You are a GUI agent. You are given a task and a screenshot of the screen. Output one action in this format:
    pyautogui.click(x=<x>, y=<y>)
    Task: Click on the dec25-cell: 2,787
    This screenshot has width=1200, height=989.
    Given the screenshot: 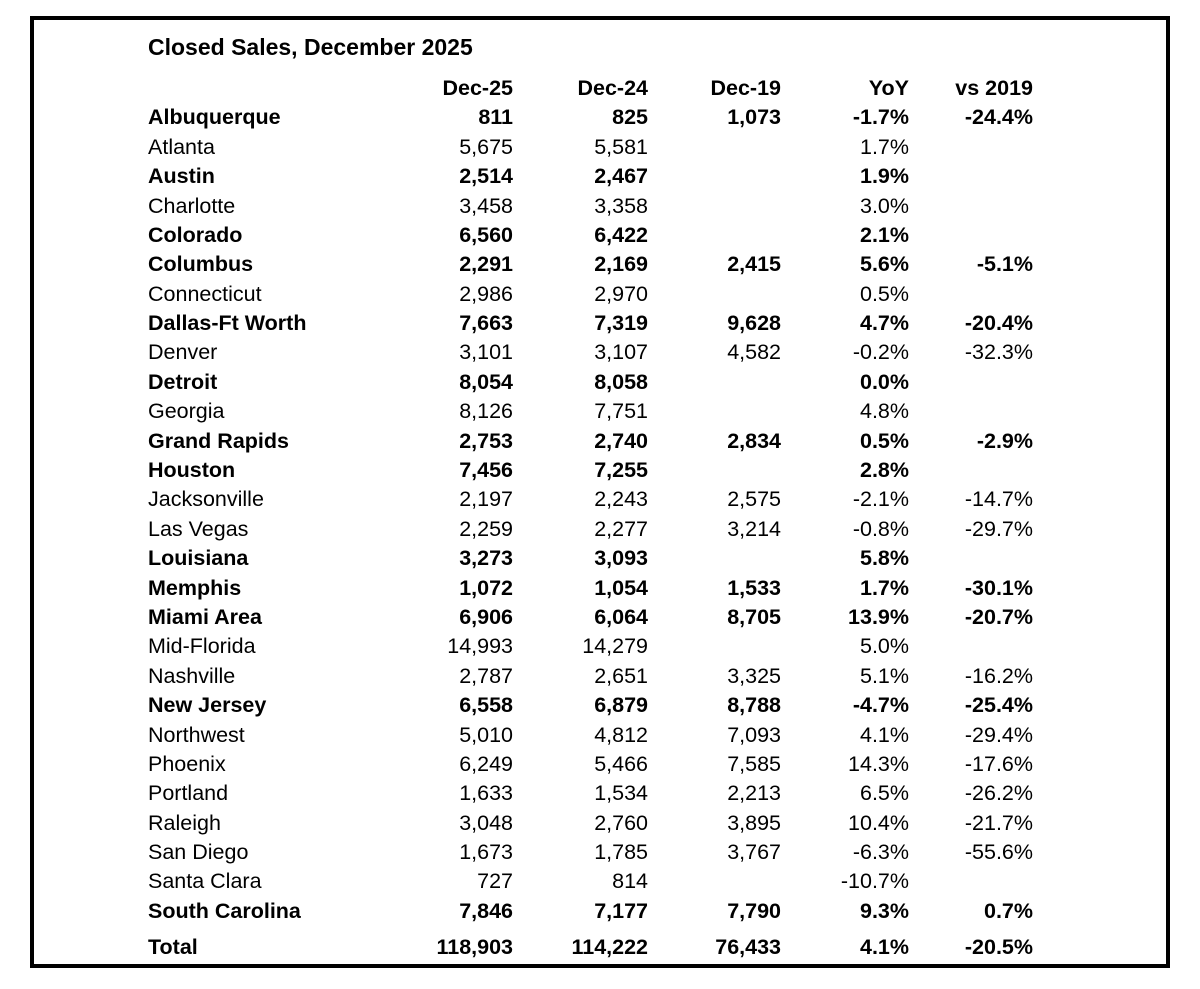 What is the action you would take?
    pyautogui.click(x=486, y=675)
    